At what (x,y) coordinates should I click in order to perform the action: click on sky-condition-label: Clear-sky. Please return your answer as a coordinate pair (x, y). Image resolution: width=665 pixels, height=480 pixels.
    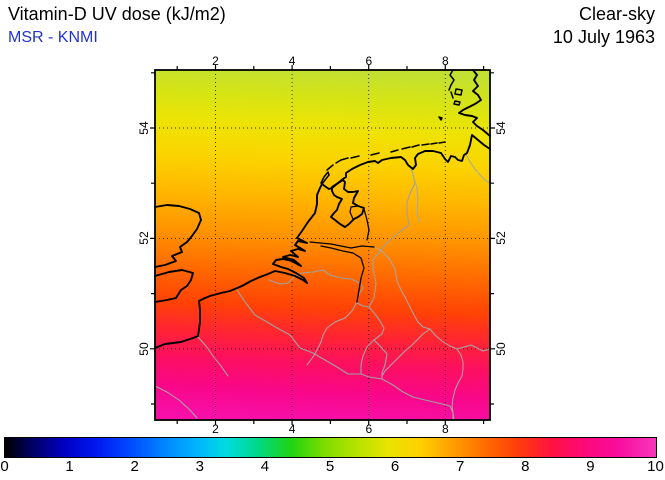
    Looking at the image, I should click on (616, 14).